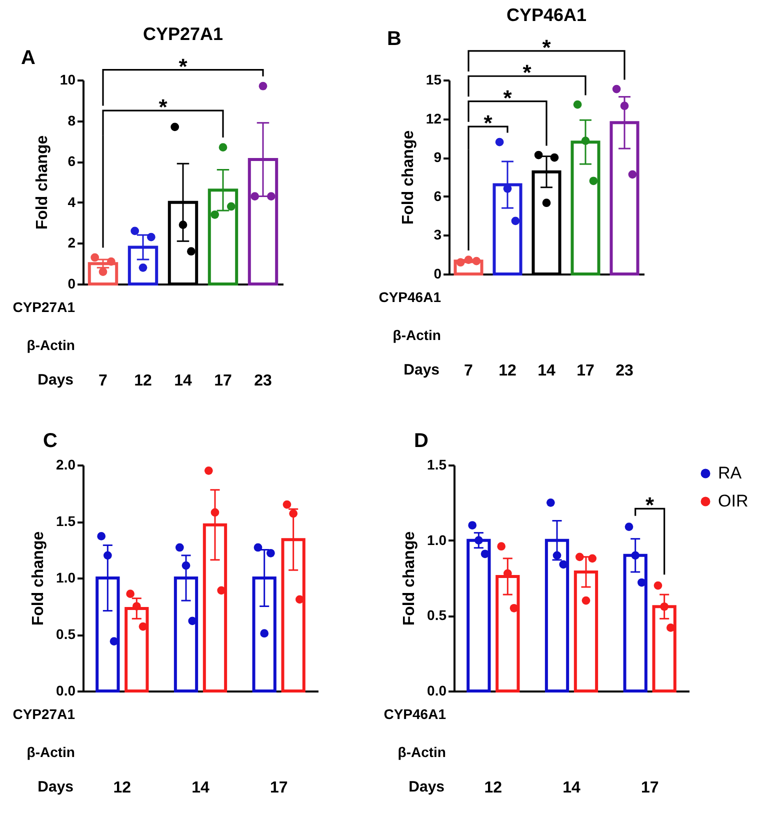  I want to click on legend-label: RA, so click(730, 473).